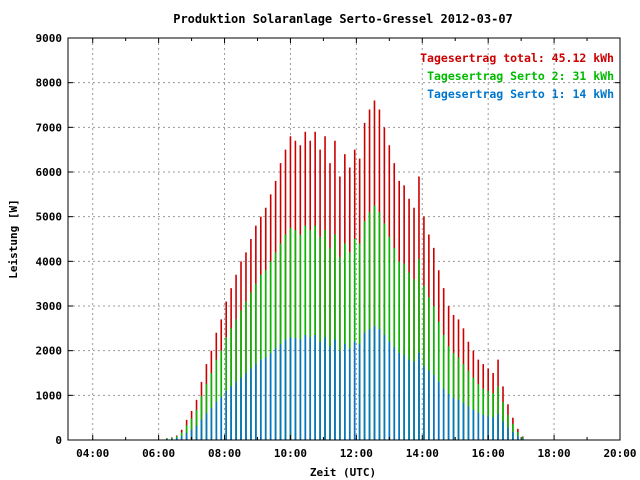 The width and height of the screenshot is (640, 480). What do you see at coordinates (158, 453) in the screenshot?
I see `x-tick-label: 06:00` at bounding box center [158, 453].